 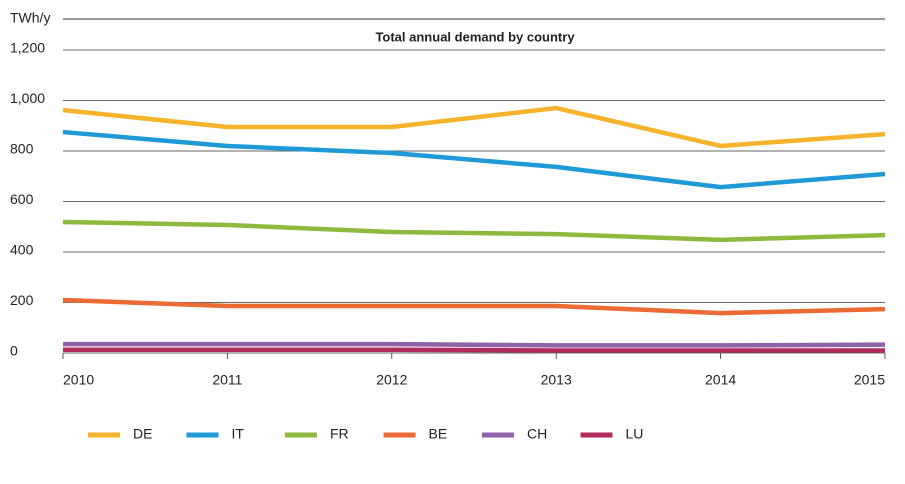 I want to click on x-tick-label: 2011, so click(x=227, y=380).